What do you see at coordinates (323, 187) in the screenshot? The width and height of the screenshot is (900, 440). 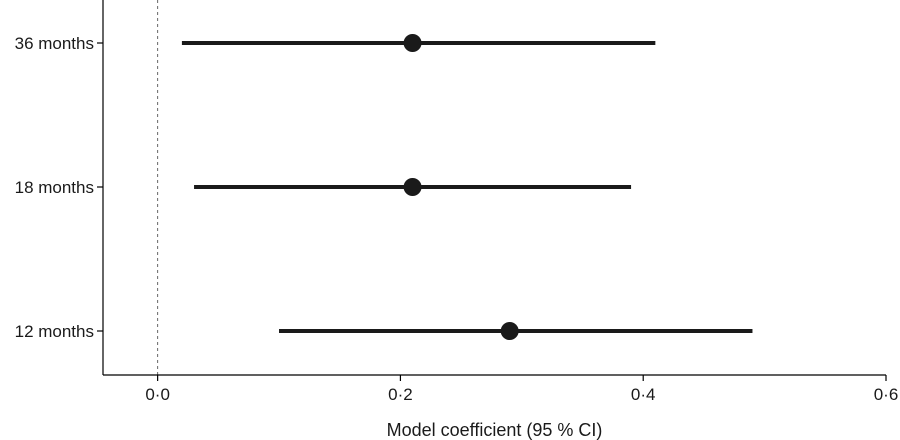 I see `forest-row: 18 months` at bounding box center [323, 187].